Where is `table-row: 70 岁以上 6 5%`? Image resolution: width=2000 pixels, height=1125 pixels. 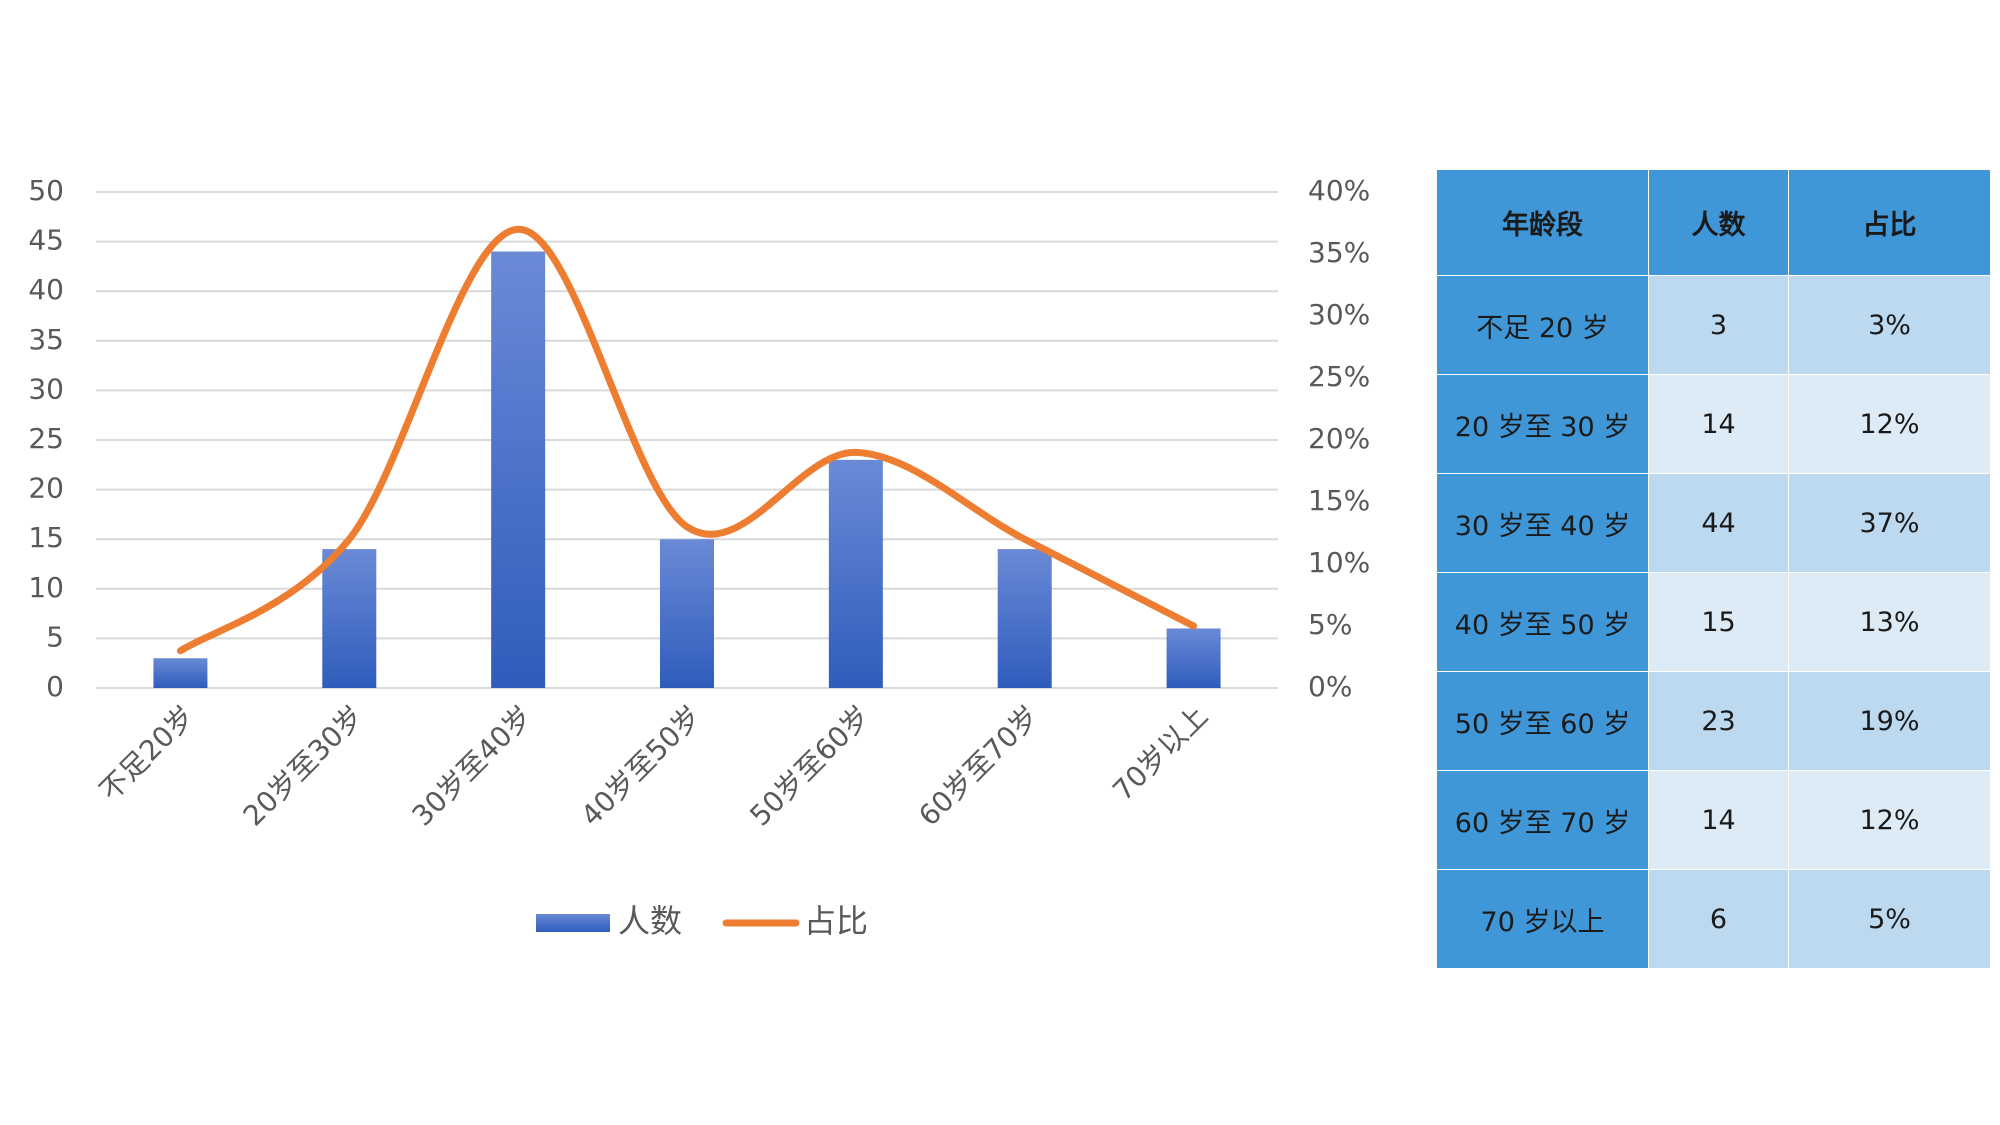
table-row: 70 岁以上 6 5% is located at coordinates (1713, 919).